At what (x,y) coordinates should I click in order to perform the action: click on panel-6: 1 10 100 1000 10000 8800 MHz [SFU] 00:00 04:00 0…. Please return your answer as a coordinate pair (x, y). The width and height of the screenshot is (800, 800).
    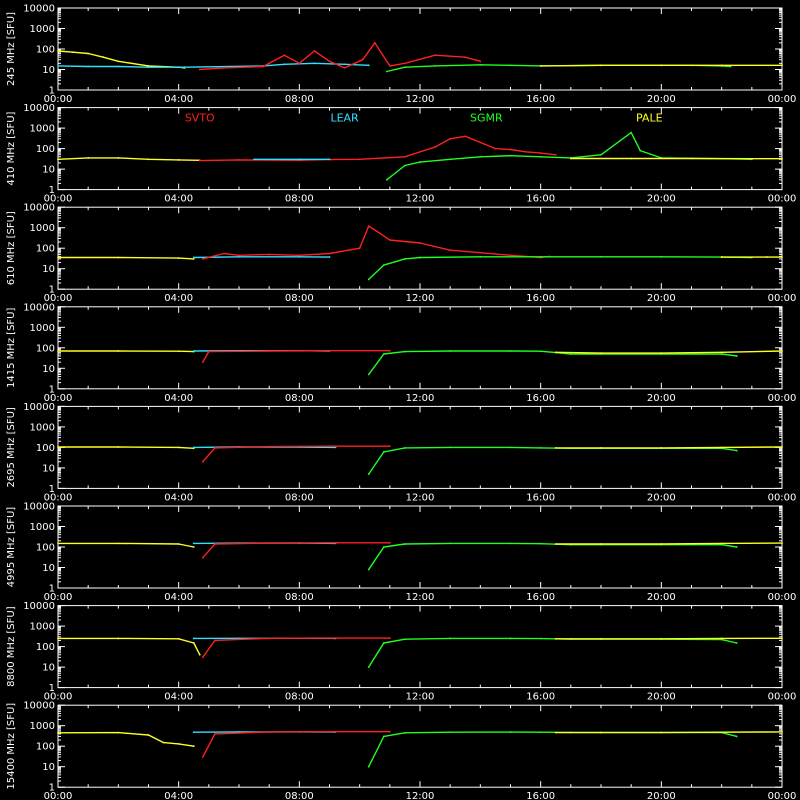
    Looking at the image, I should click on (401, 652).